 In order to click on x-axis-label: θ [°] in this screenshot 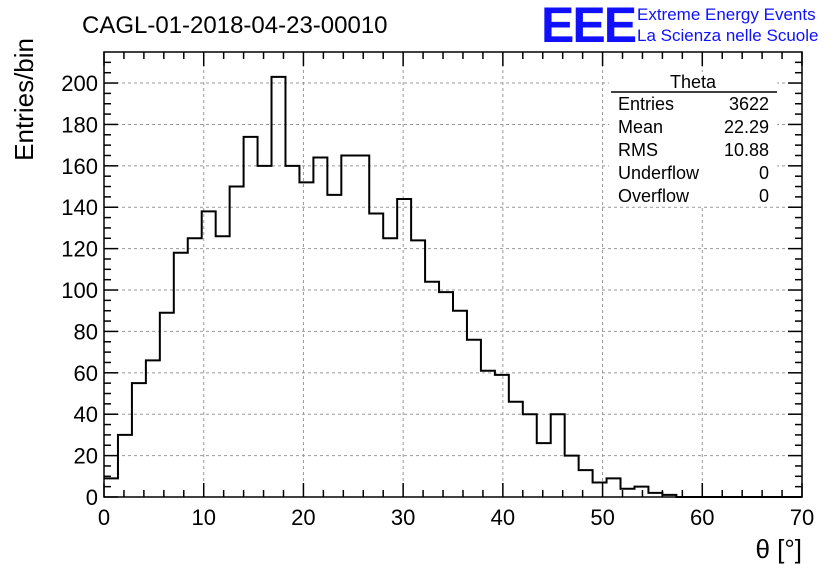, I will do `click(778, 549)`.